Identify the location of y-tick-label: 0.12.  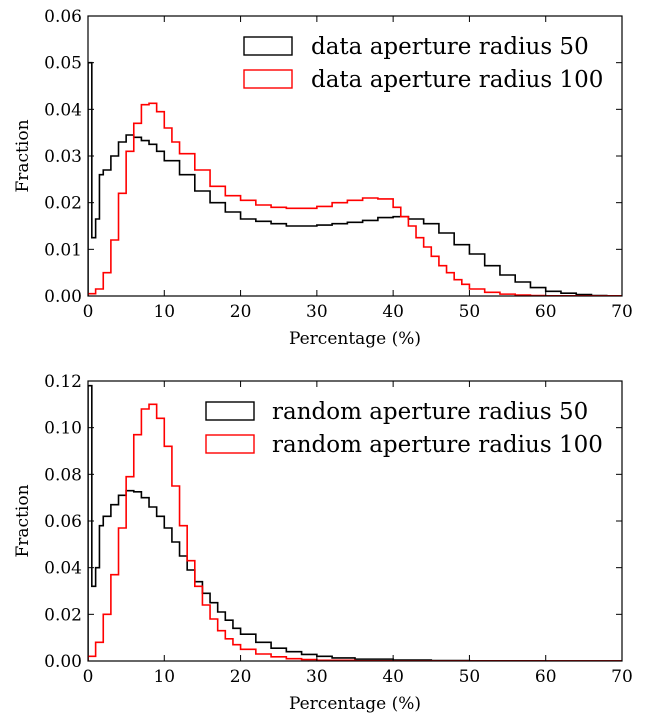
(63, 382).